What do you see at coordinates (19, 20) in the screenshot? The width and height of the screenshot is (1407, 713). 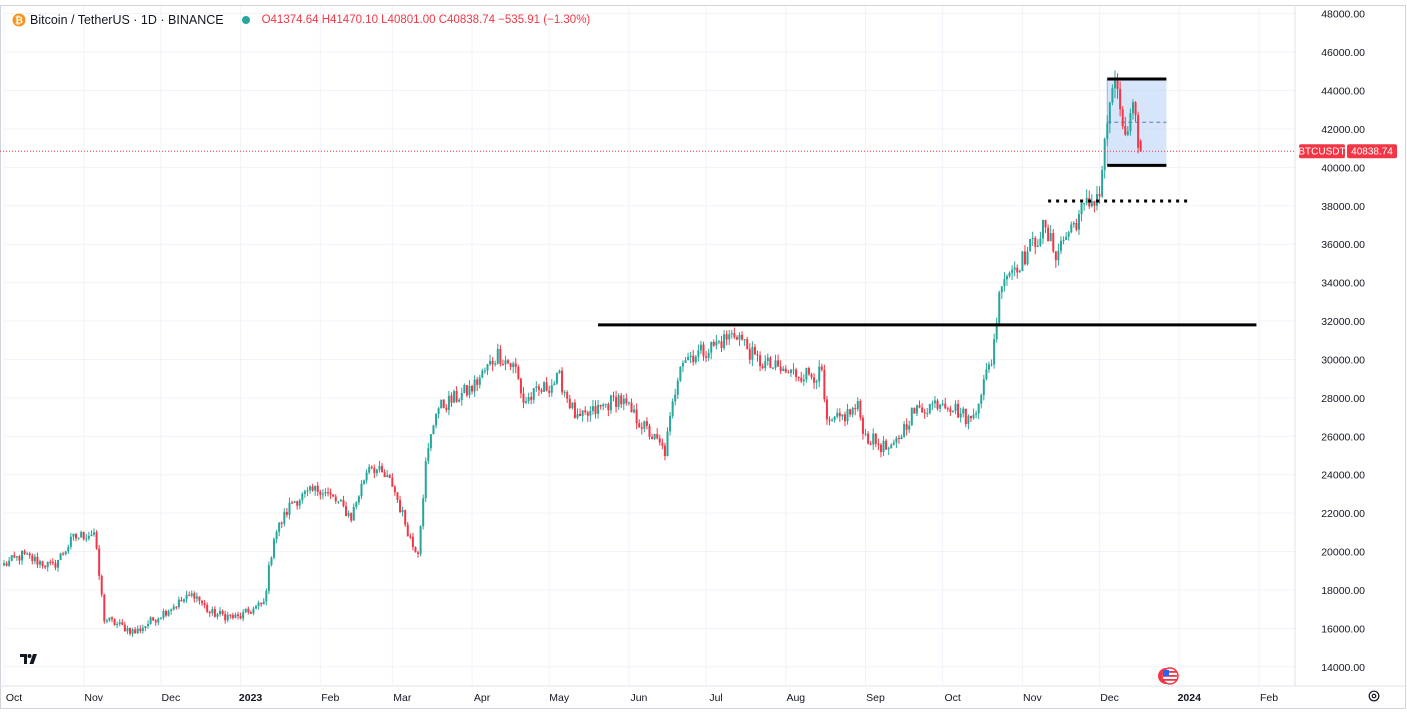 I see `symbol-icon: ₿` at bounding box center [19, 20].